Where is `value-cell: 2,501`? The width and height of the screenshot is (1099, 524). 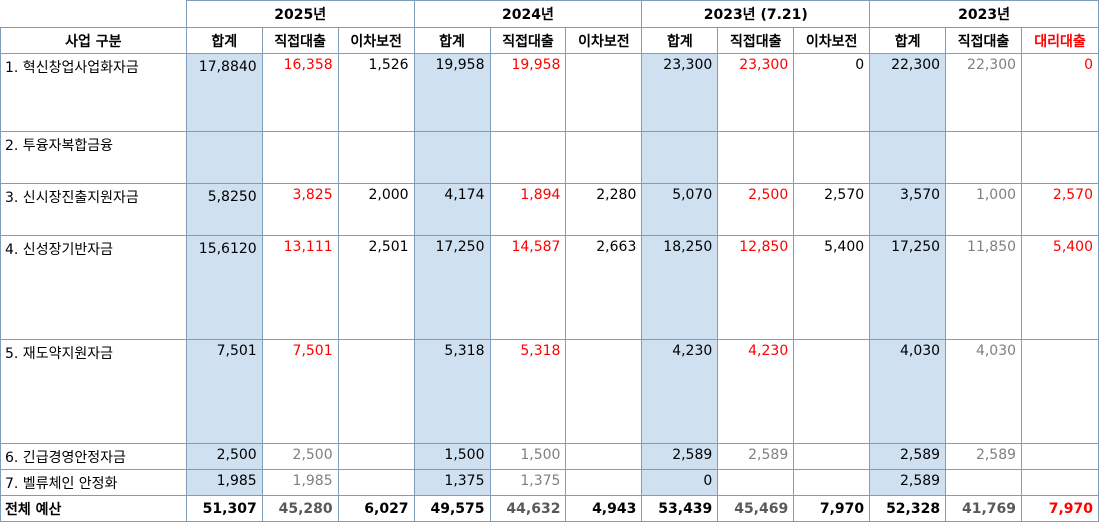 value-cell: 2,501 is located at coordinates (376, 287).